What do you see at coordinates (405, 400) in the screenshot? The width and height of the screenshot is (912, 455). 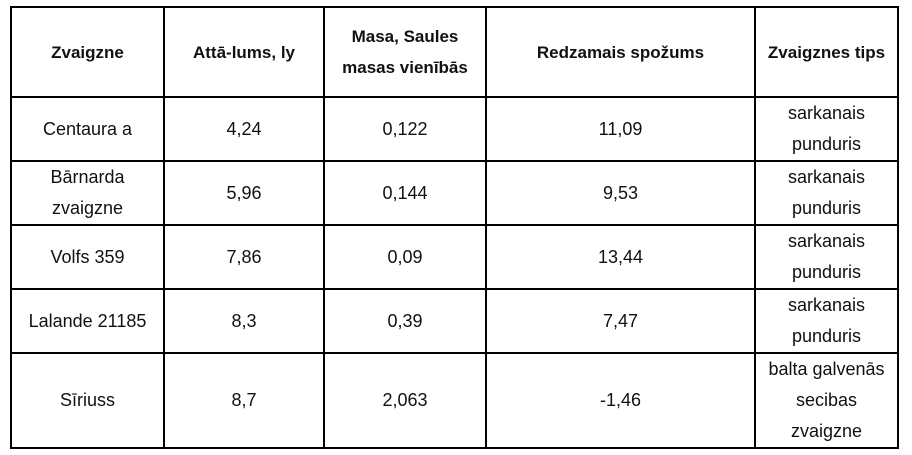 I see `table-cell: 2,063` at bounding box center [405, 400].